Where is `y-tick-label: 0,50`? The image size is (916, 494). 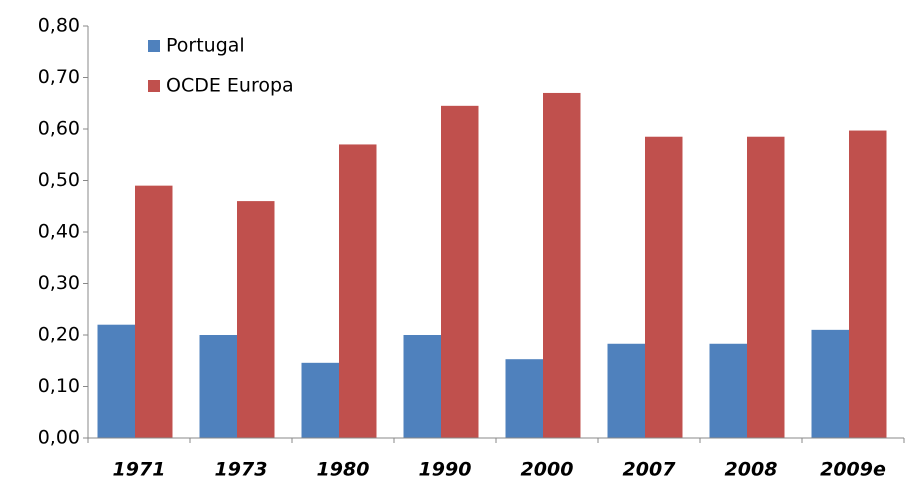
y-tick-label: 0,50 is located at coordinates (59, 180).